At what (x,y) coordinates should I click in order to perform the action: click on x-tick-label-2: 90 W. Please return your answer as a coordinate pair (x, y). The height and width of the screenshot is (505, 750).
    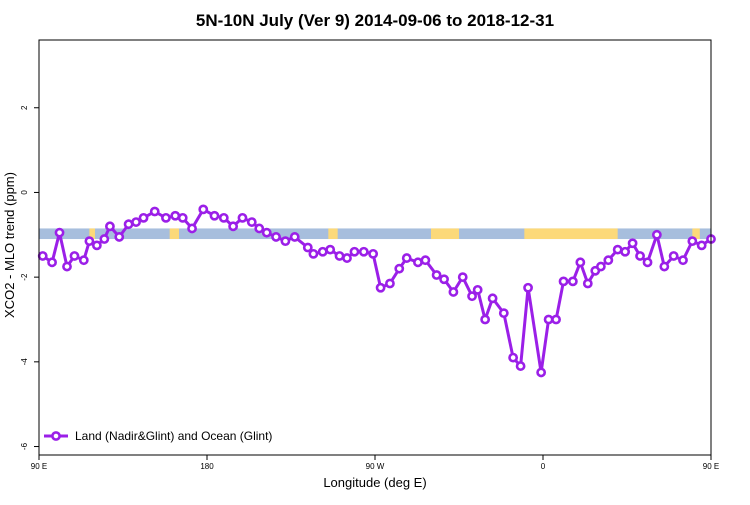
    Looking at the image, I should click on (375, 466).